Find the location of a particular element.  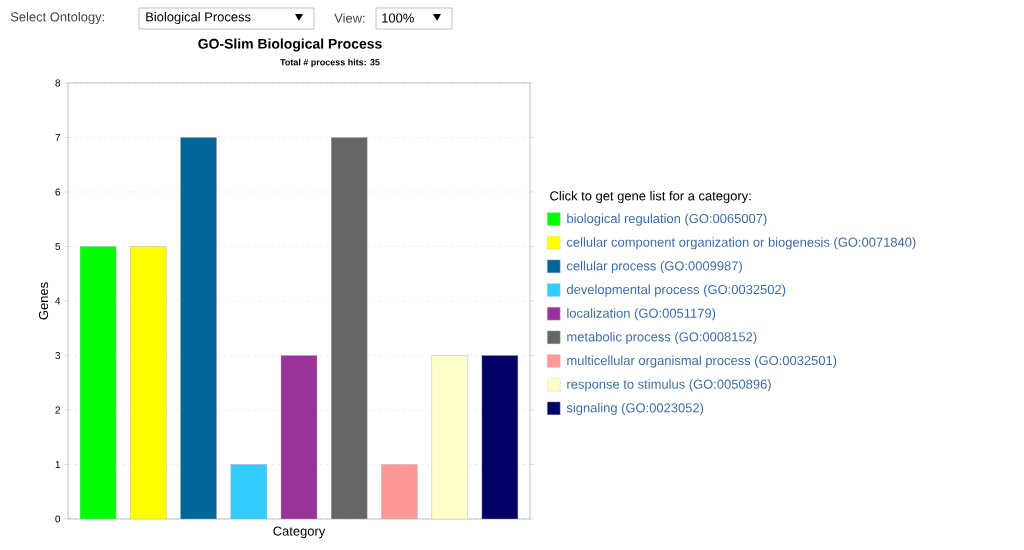

legend-label: multicellular organismal process (GO:0032501) is located at coordinates (702, 361).